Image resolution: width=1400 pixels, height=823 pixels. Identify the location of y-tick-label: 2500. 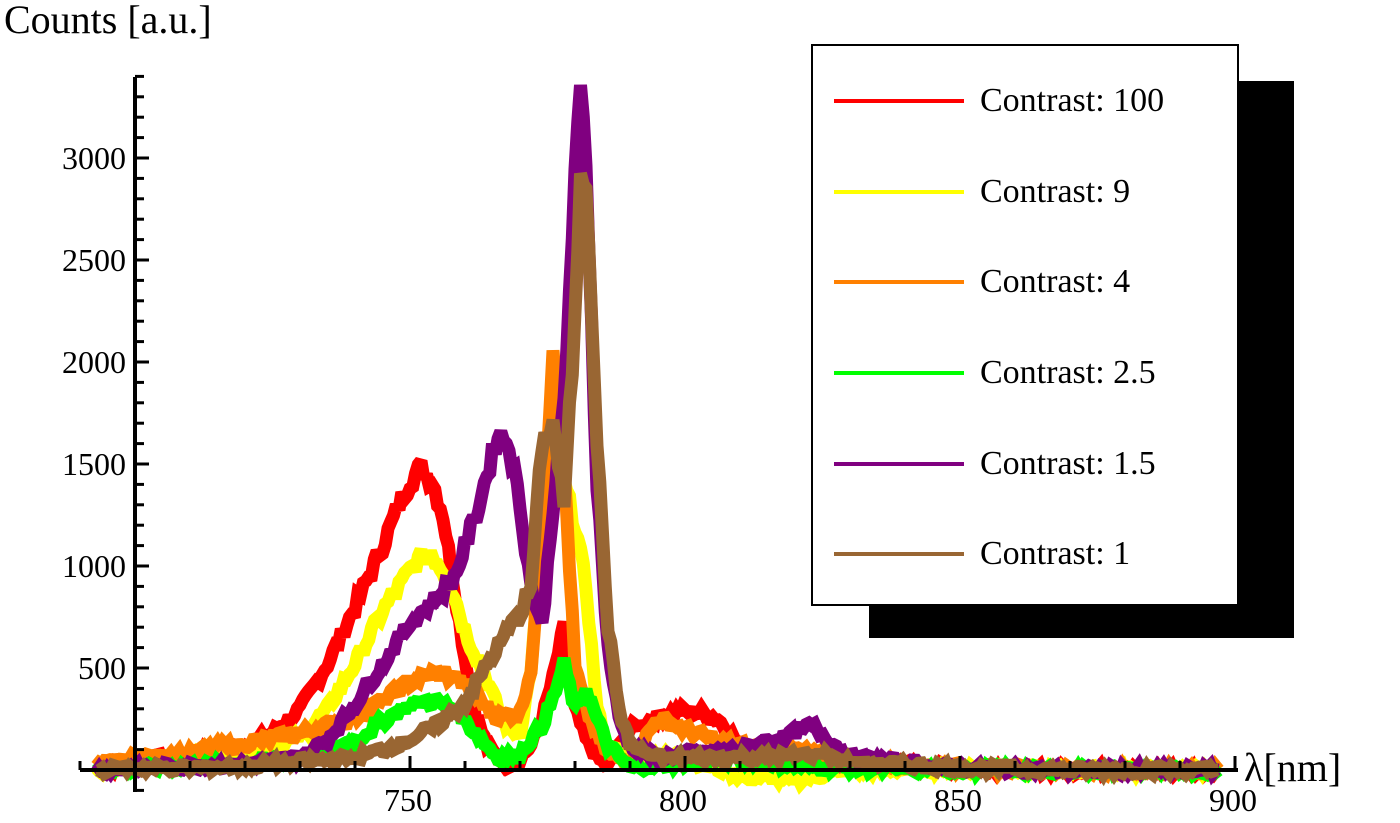
(94, 260).